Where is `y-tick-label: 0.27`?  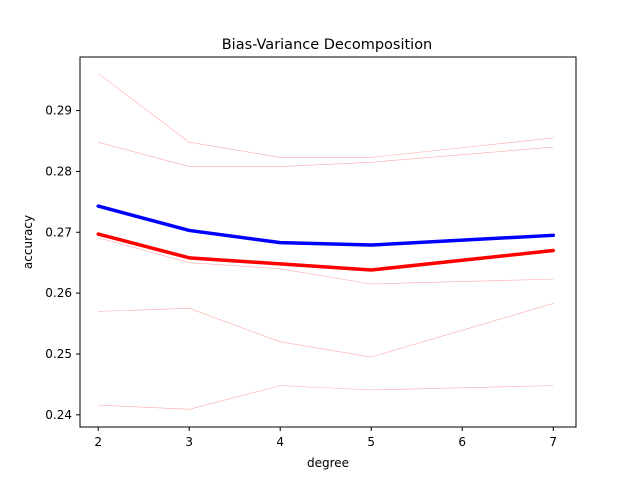 y-tick-label: 0.27 is located at coordinates (58, 232).